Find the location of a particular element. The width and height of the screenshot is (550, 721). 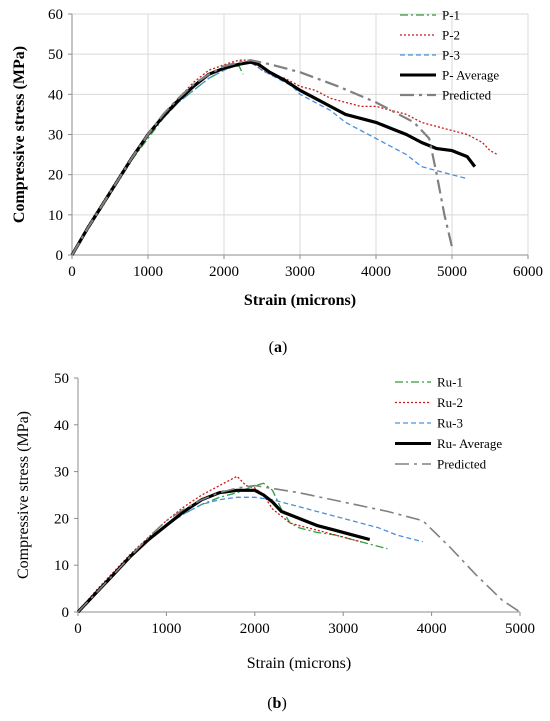

legend-label: P-1 is located at coordinates (451, 15).